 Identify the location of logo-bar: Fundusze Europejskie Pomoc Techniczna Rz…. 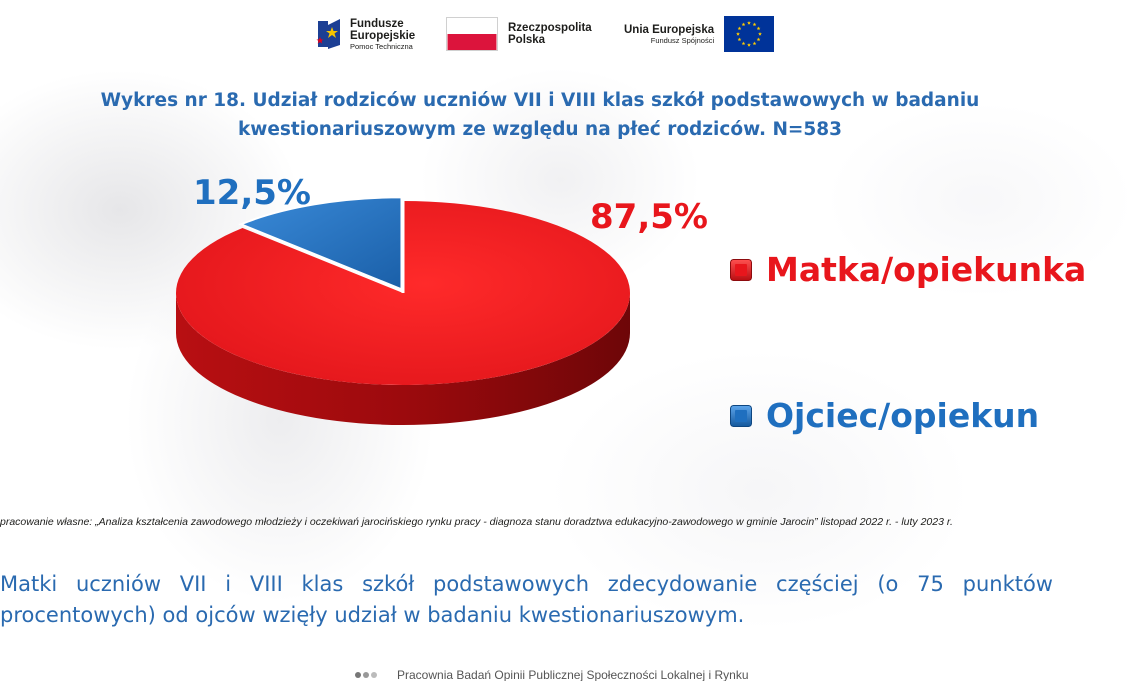
(570, 34).